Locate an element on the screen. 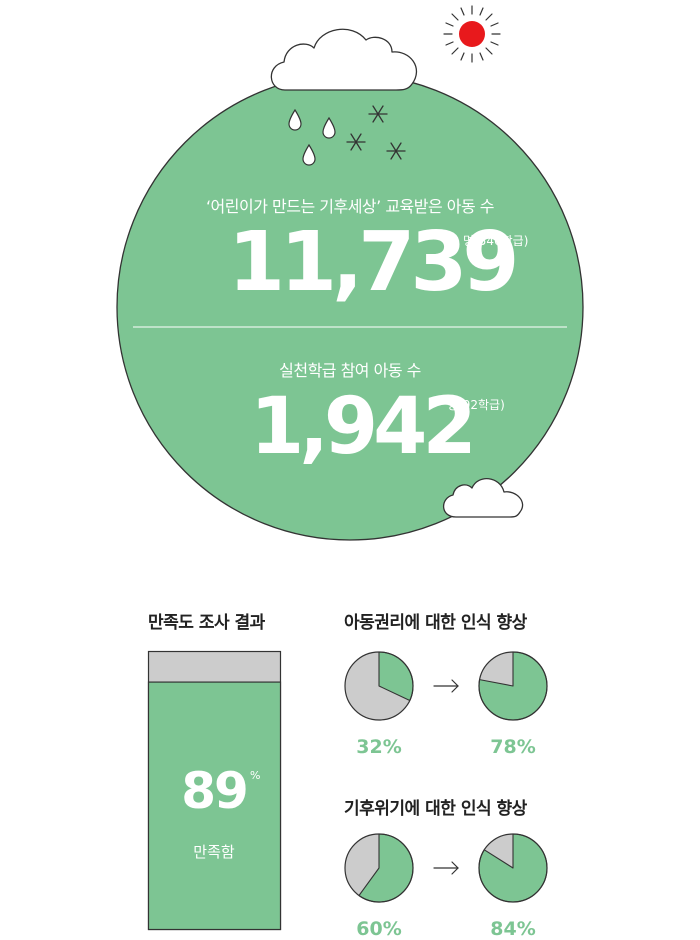  climate-title: 기후위기에 대한 인식 향상 is located at coordinates (435, 809).